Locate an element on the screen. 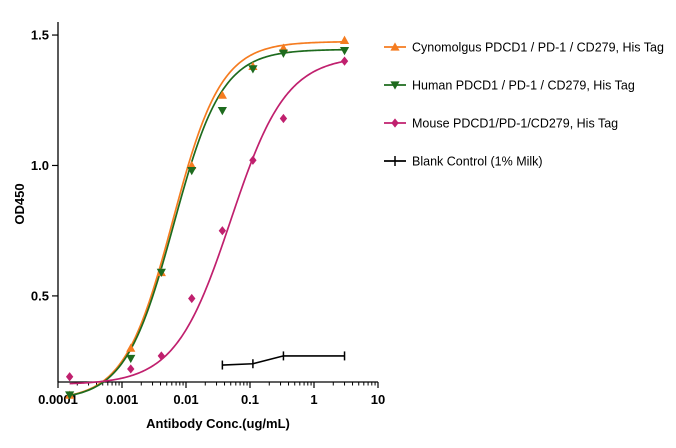  legend-label: Human PDCD1 / PD-1 / CD279, His Tag is located at coordinates (523, 86).